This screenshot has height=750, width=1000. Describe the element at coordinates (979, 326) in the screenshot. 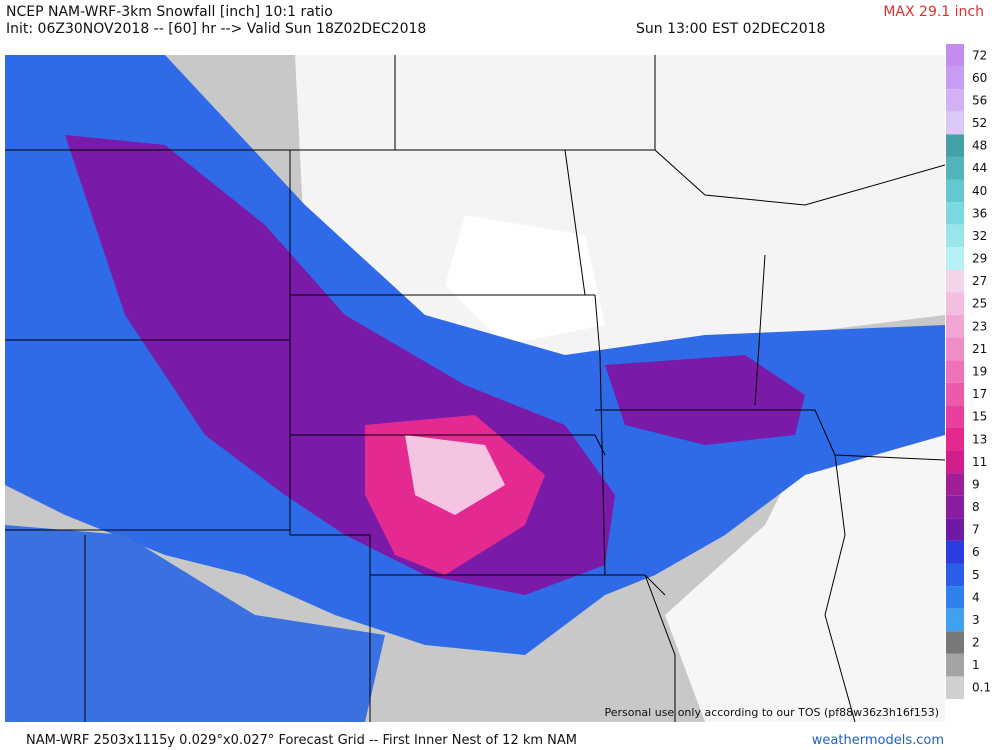

I see `level-label: 23` at that location.